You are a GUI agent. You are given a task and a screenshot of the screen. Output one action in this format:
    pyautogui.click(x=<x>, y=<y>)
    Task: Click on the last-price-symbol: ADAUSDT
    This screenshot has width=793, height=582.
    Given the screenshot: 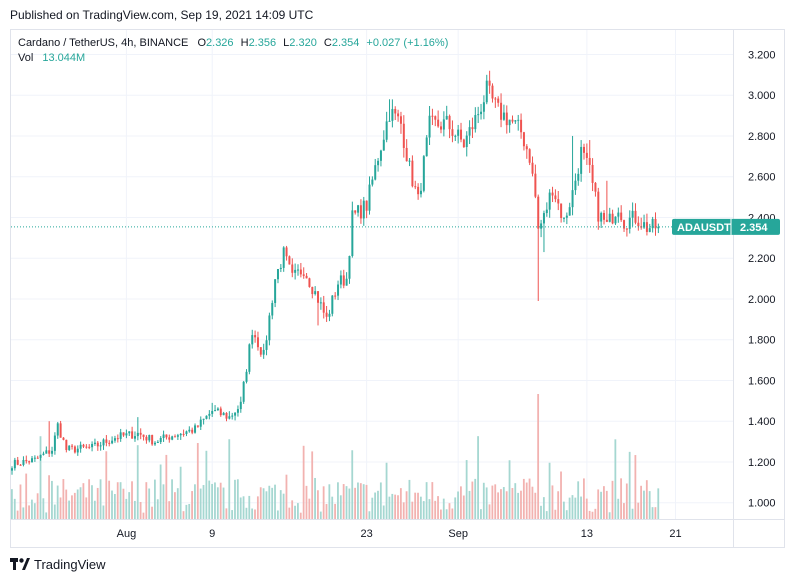 What is the action you would take?
    pyautogui.click(x=704, y=228)
    